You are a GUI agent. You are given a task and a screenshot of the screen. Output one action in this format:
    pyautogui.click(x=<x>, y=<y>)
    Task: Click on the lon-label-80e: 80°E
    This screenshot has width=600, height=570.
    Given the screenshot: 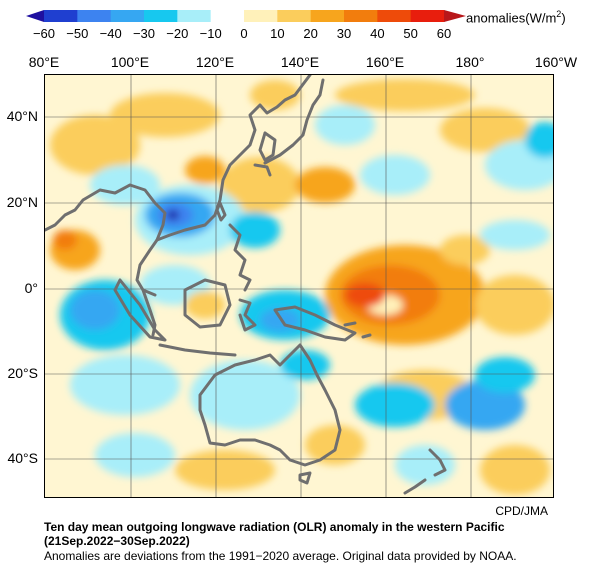 What is the action you would take?
    pyautogui.click(x=44, y=62)
    